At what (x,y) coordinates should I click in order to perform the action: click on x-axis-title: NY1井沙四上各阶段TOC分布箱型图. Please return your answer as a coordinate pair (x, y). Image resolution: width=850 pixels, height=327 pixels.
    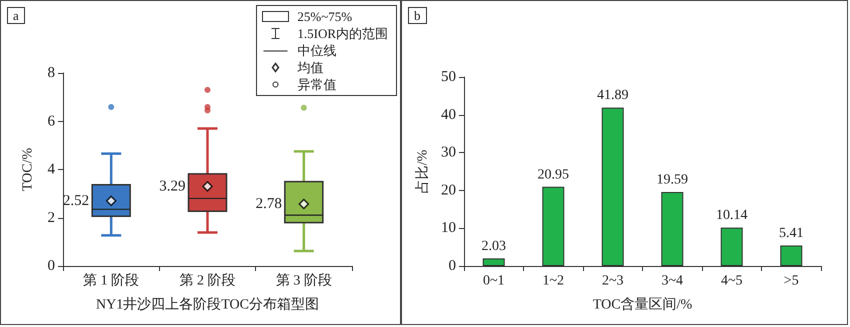
    Looking at the image, I should click on (207, 304).